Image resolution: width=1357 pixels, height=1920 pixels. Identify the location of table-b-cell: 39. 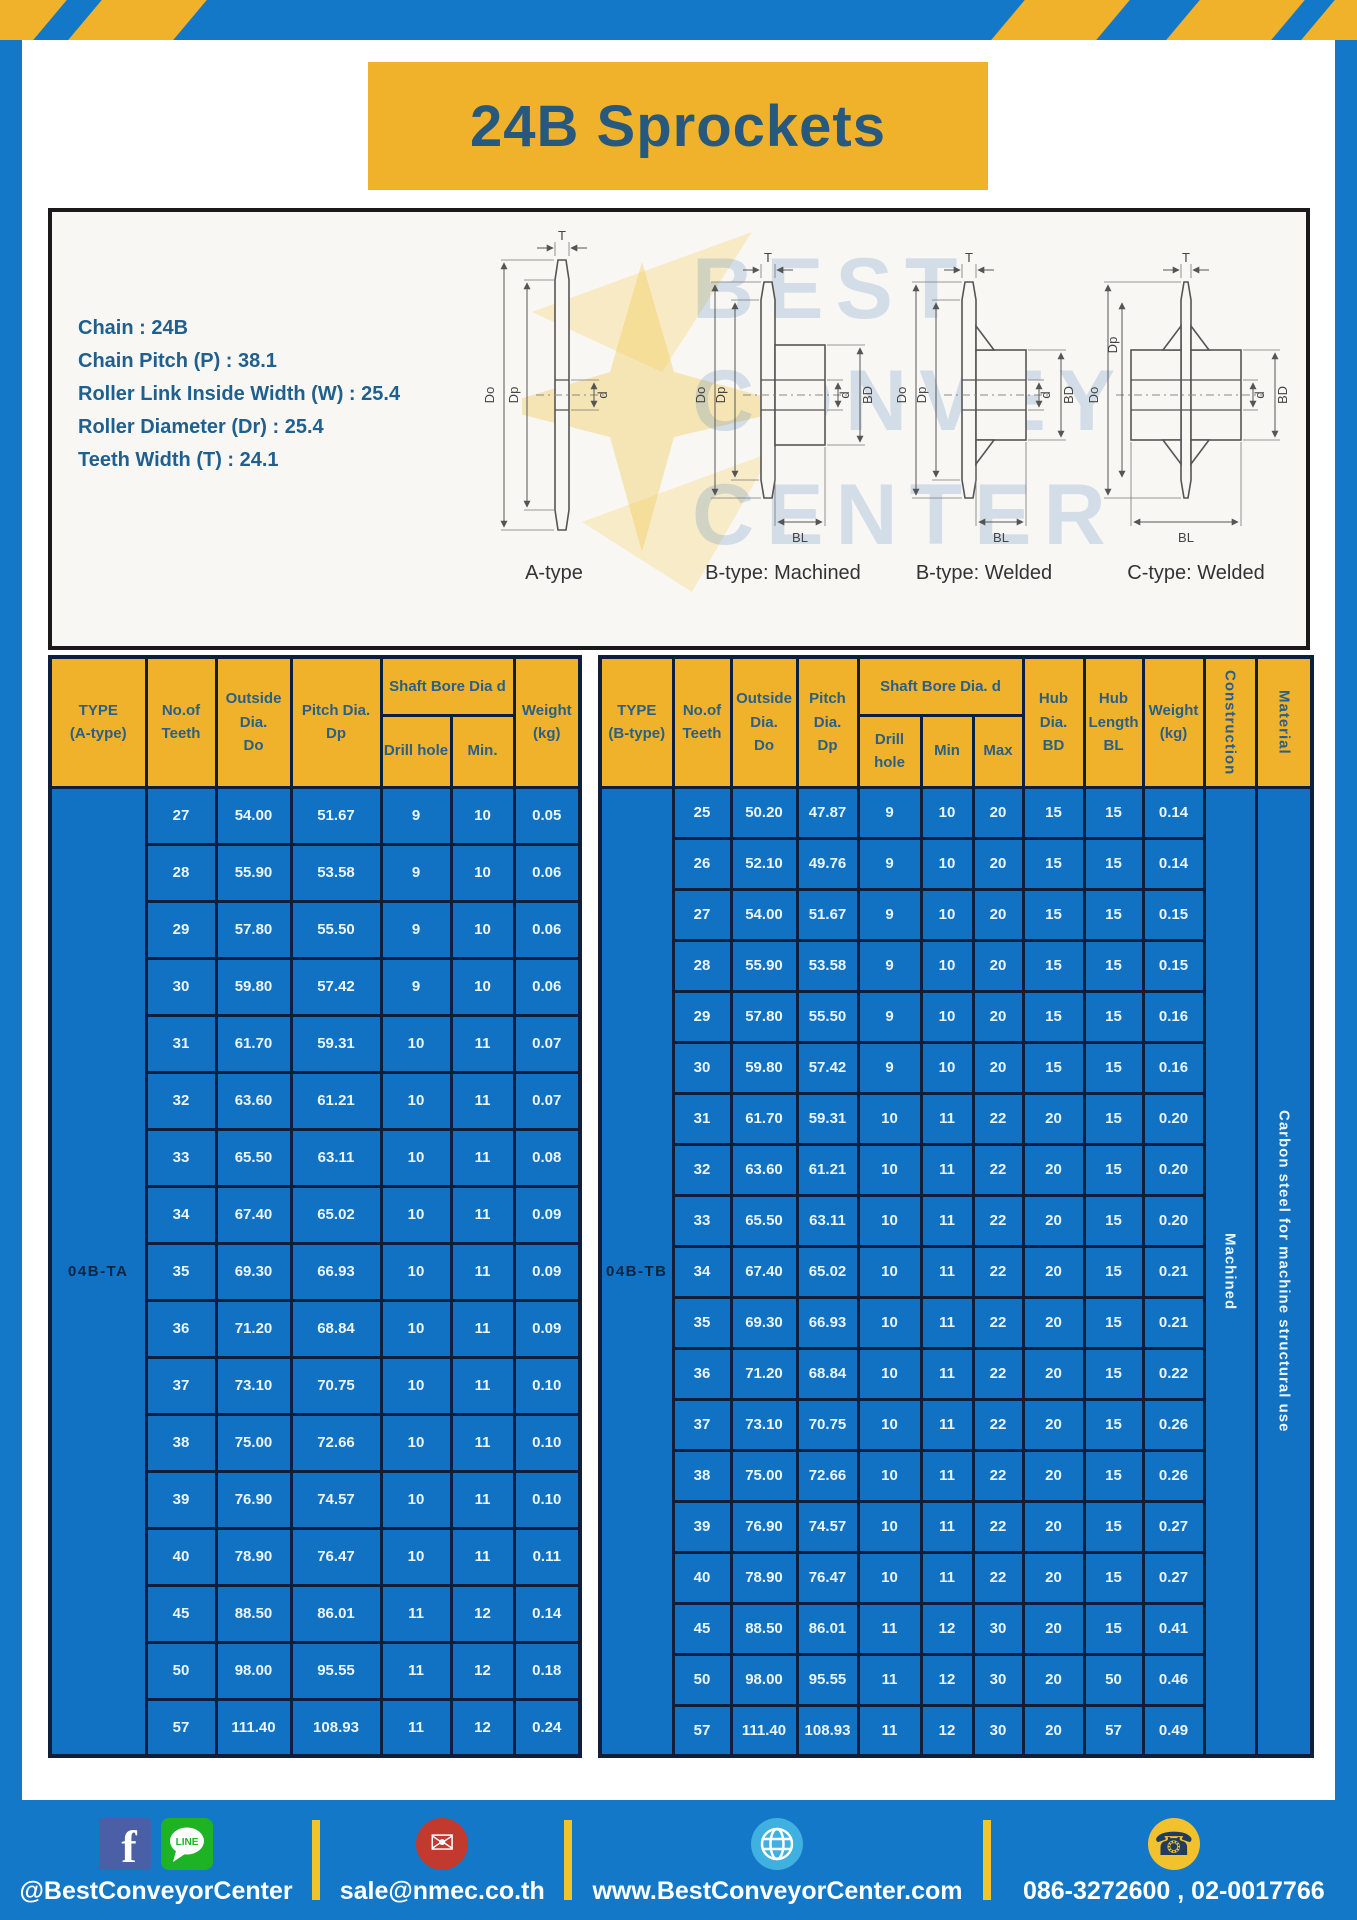
(702, 1526).